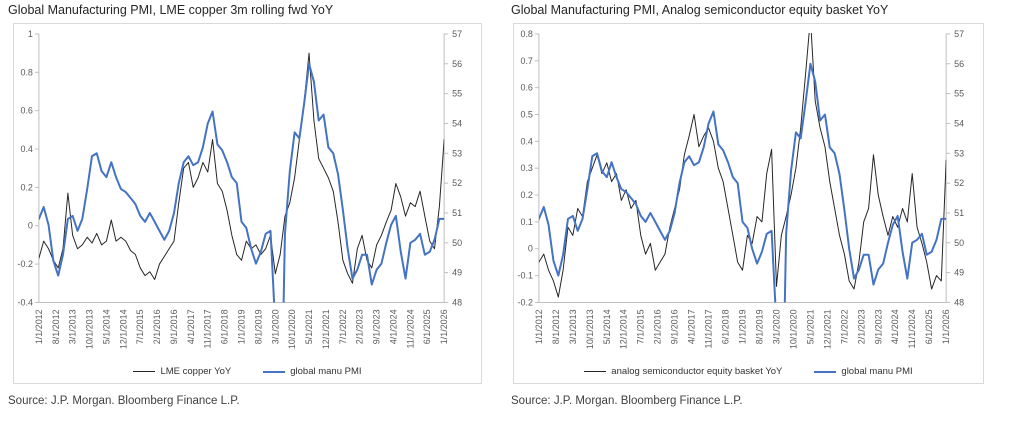 Image resolution: width=1024 pixels, height=421 pixels. Describe the element at coordinates (595, 371) in the screenshot. I see `legend-line-swatch-black` at that location.